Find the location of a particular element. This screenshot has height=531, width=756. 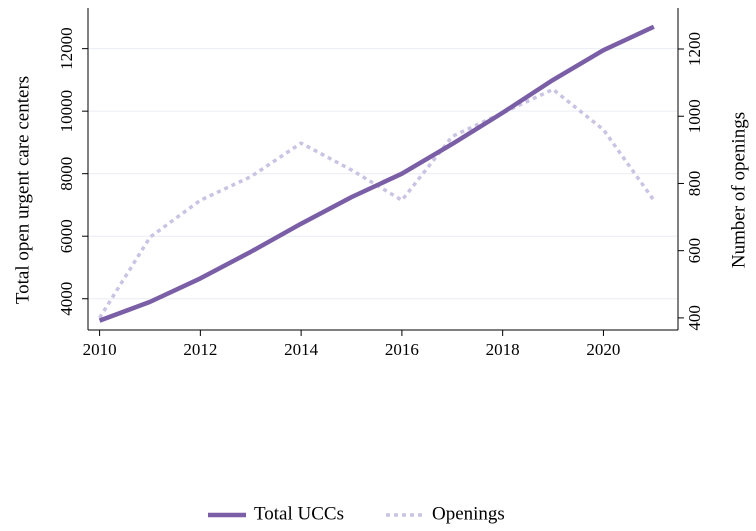

y-tick-label: 12000 is located at coordinates (66, 48).